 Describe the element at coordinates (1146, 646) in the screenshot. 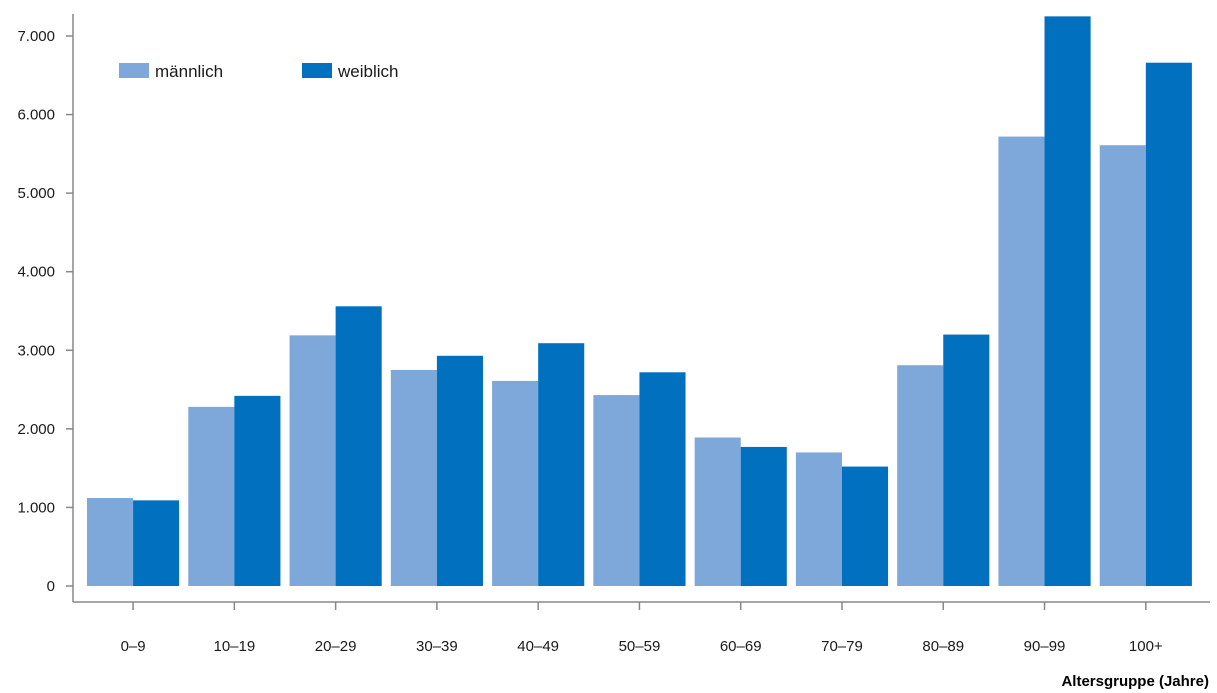

I see `x-tick-label: 100+` at that location.